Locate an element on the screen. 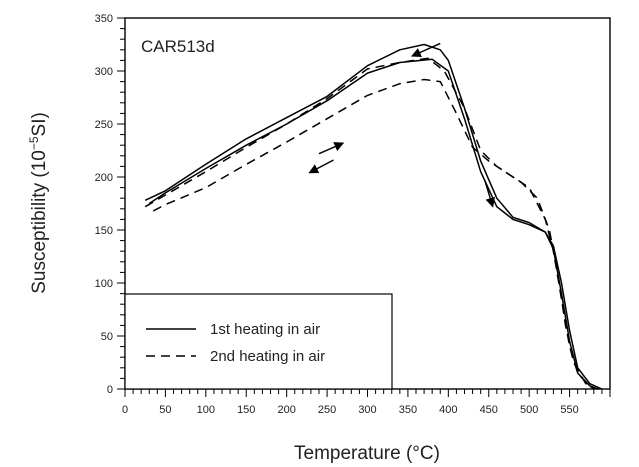  x-tick-label-100: 100 is located at coordinates (206, 410).